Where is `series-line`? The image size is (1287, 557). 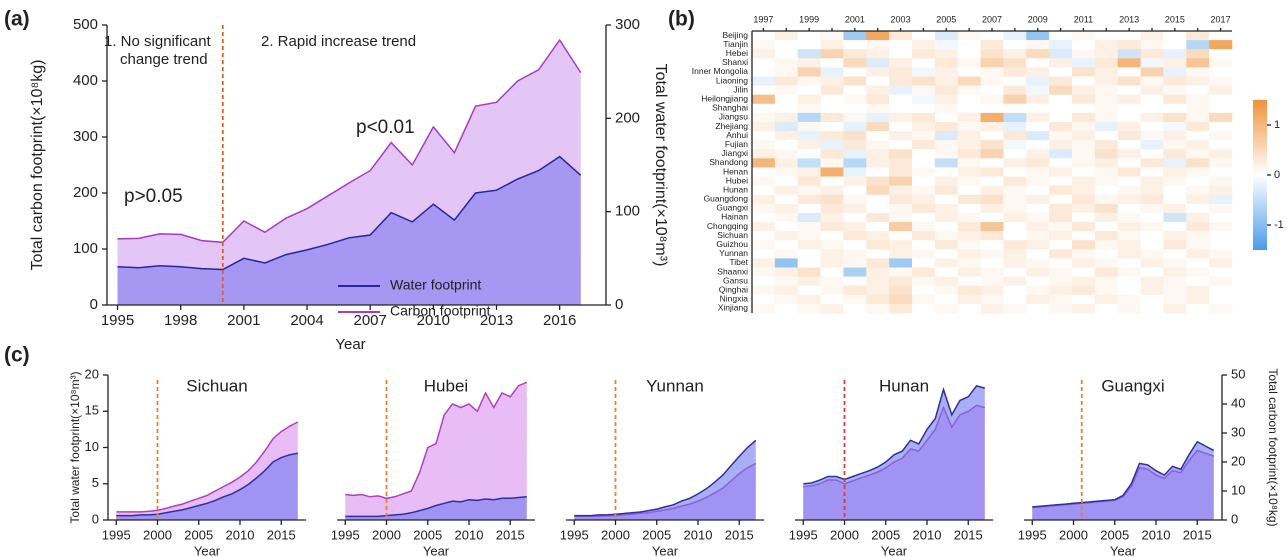
series-line is located at coordinates (349, 141).